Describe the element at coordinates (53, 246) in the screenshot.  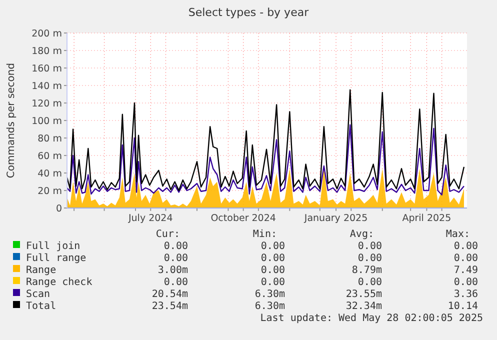
I see `legend-label: Full join` at that location.